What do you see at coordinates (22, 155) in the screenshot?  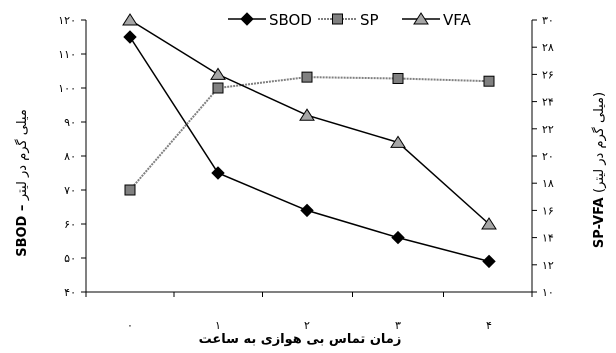 I see `left-y-axis-label-unit: میلی گرم در لیتر` at bounding box center [22, 155].